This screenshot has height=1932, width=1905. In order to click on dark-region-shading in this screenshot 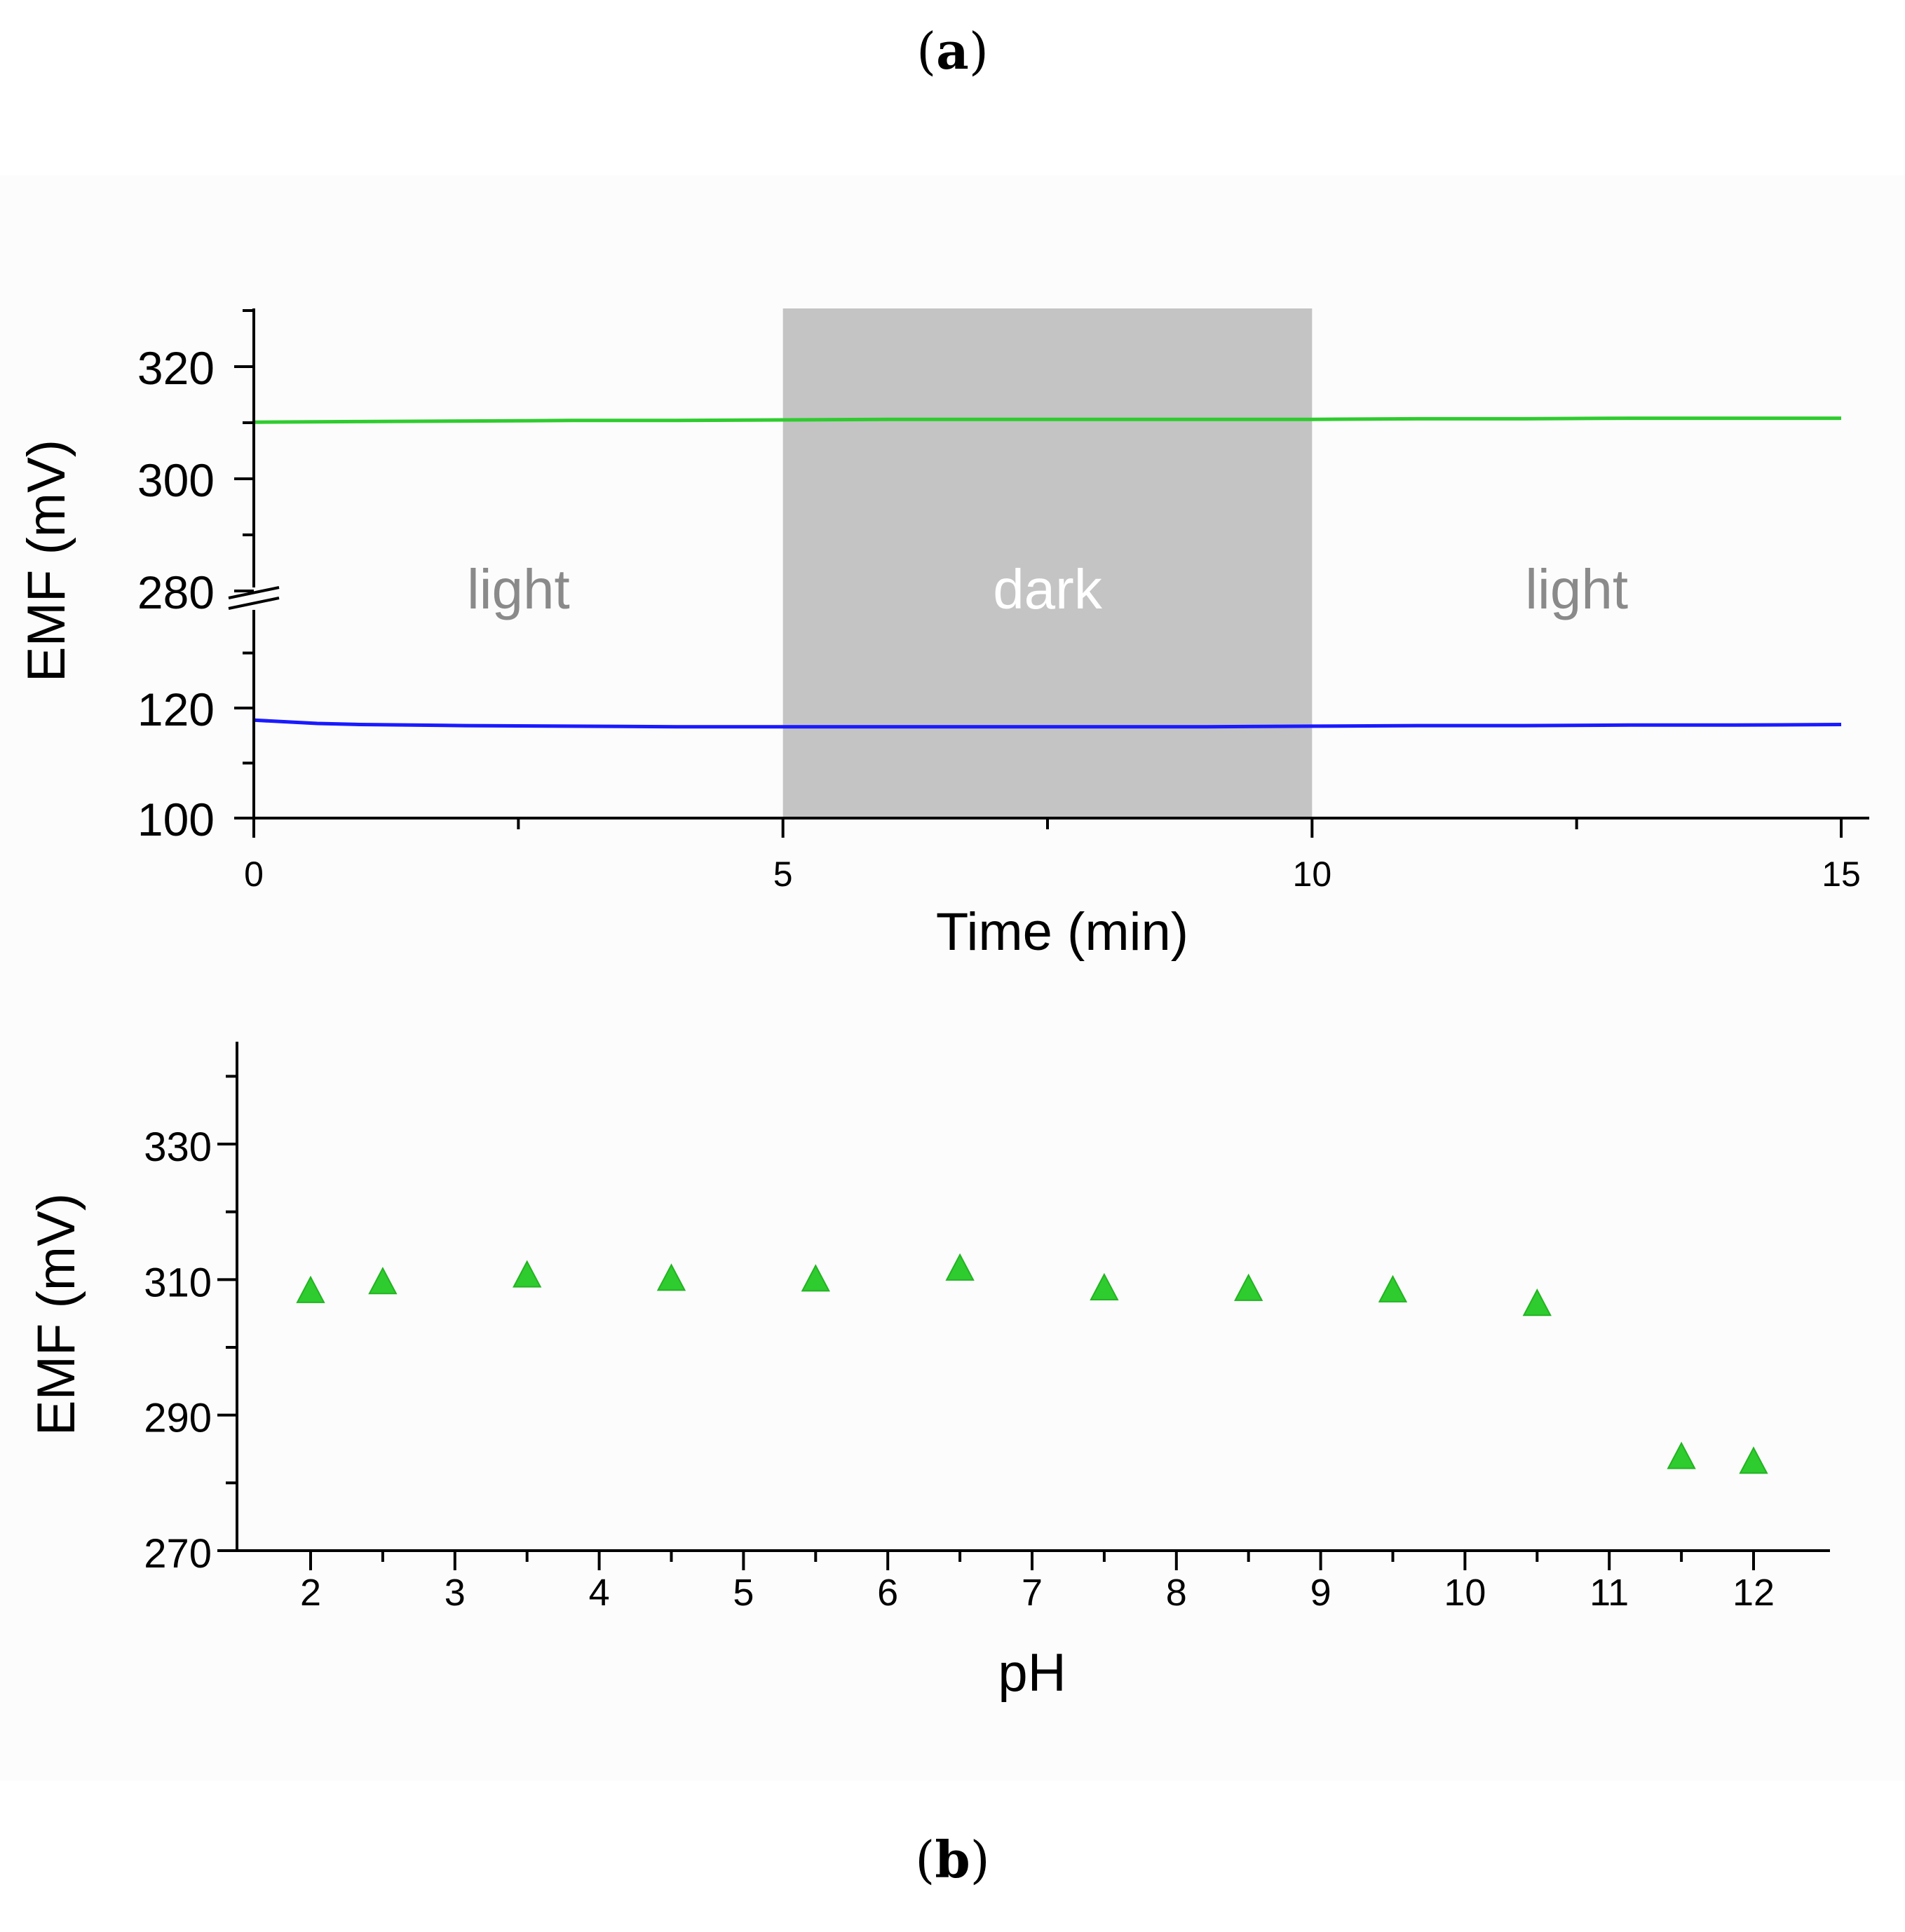, I will do `click(1047, 563)`.